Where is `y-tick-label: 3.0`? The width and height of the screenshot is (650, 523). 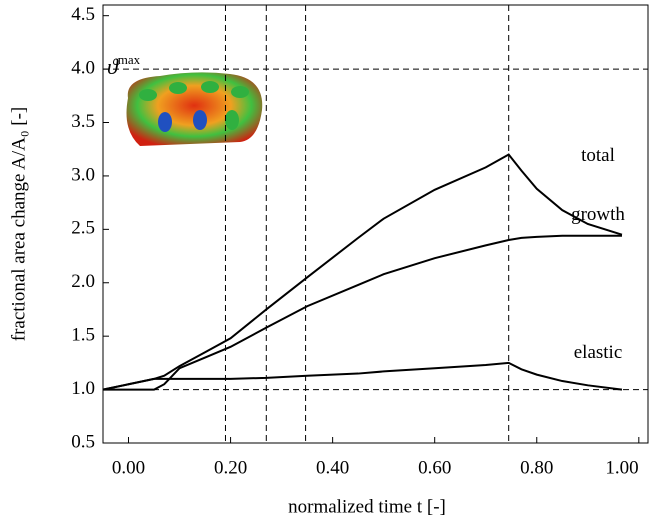
y-tick-label: 3.0 is located at coordinates (83, 174).